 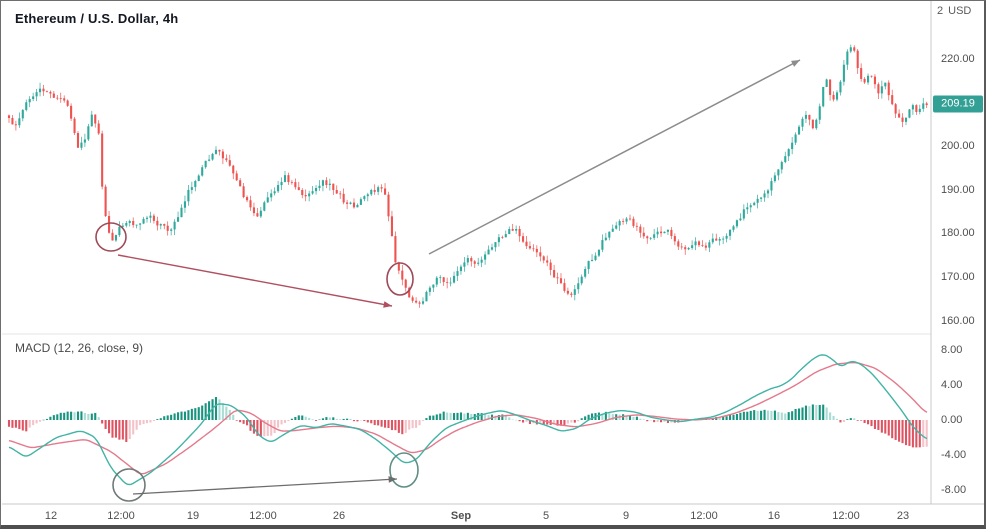 I want to click on macd-higher-lows-arrow-head, so click(x=392, y=479).